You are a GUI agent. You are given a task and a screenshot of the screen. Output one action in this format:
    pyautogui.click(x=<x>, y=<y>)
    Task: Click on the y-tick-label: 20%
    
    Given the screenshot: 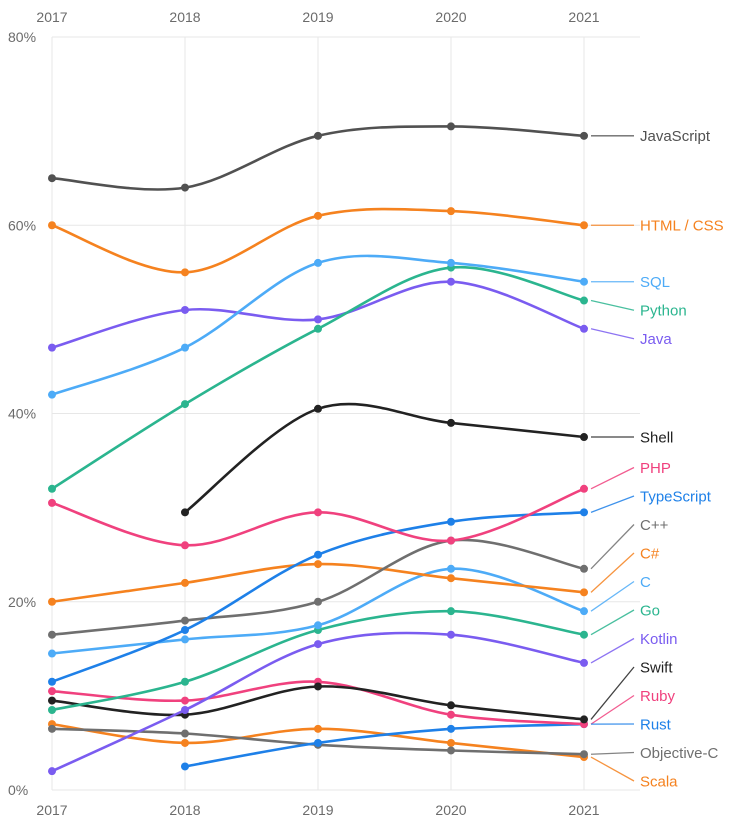 What is the action you would take?
    pyautogui.click(x=22, y=602)
    